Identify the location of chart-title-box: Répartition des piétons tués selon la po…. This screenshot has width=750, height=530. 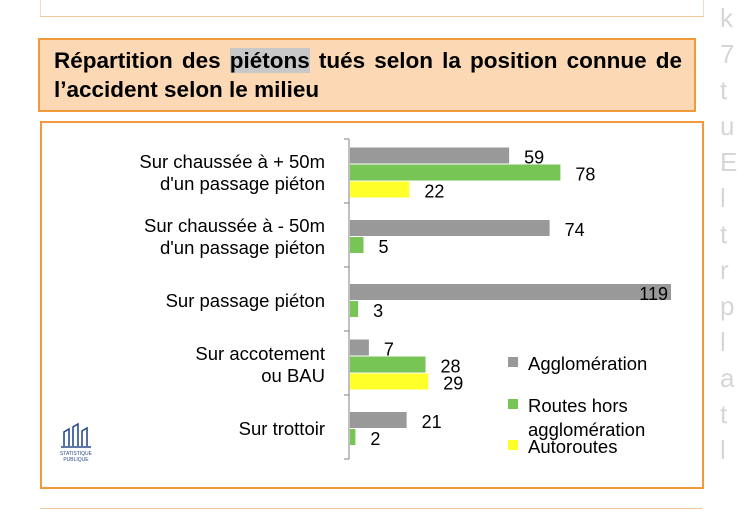
(367, 75).